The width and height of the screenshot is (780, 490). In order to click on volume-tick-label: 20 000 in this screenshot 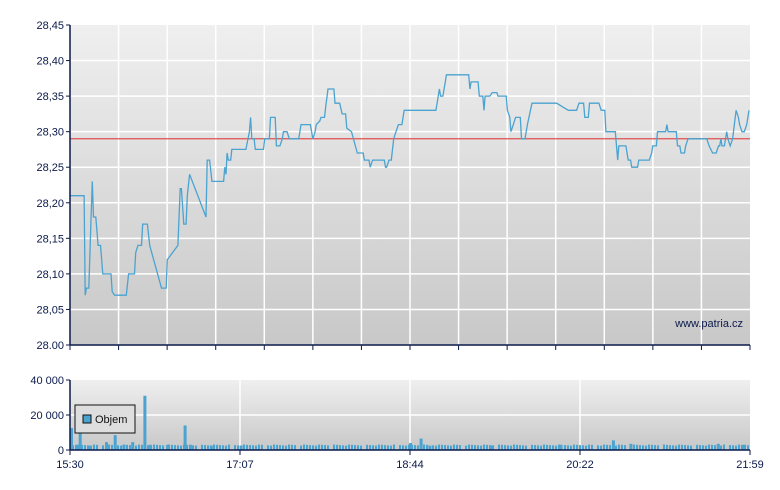, I will do `click(47, 416)`.